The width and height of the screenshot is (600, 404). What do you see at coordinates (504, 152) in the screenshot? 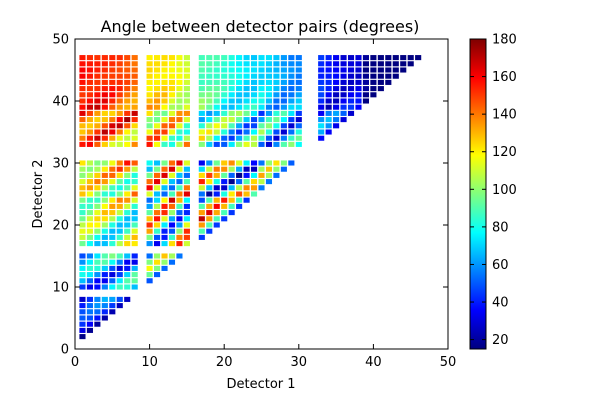
I see `colorbar-tick-label: 120` at bounding box center [504, 152].